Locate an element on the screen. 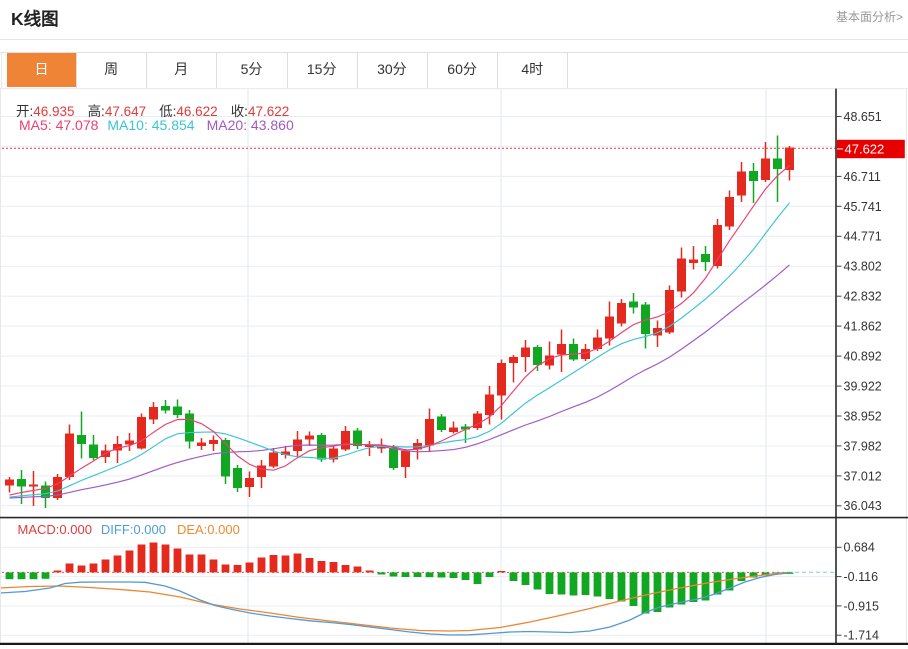 The width and height of the screenshot is (908, 649). svg-text: 44.771 is located at coordinates (863, 237).